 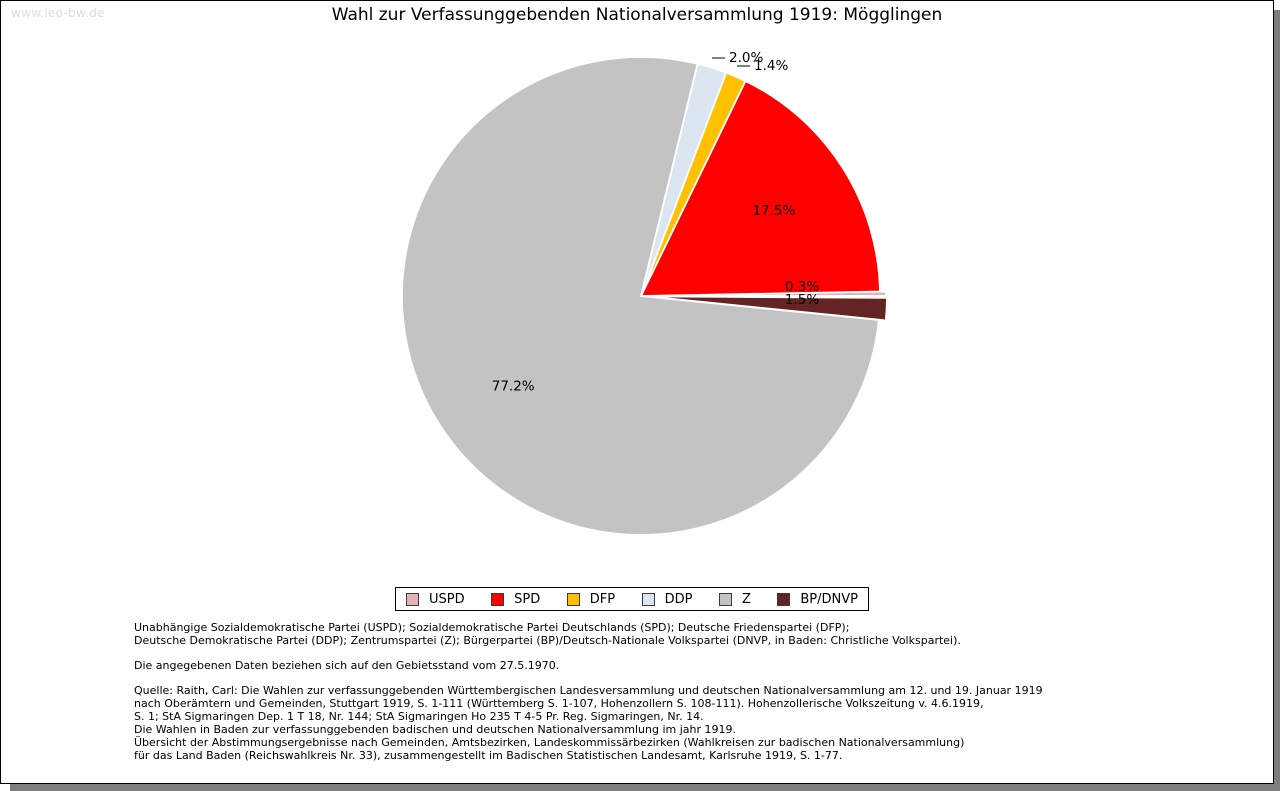 What do you see at coordinates (760, 188) in the screenshot?
I see `pie-slice-spd` at bounding box center [760, 188].